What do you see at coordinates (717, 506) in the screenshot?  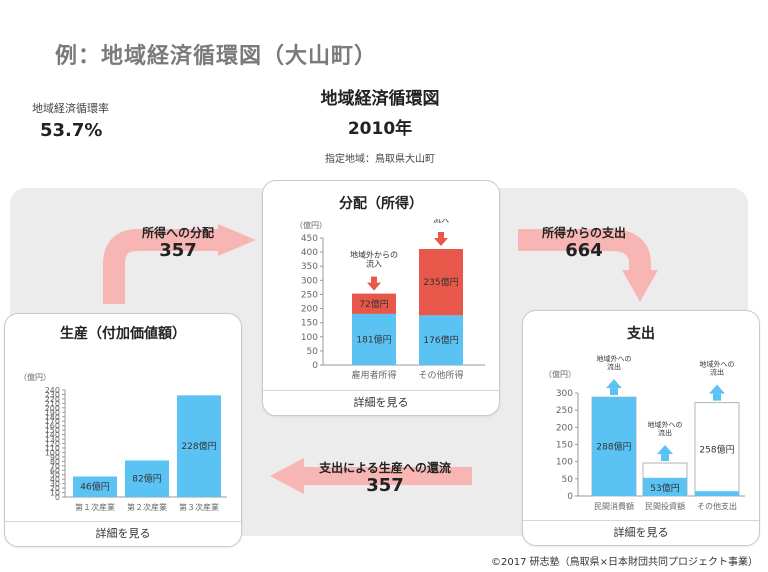 I see `x-tick-label: その他支出` at bounding box center [717, 506].